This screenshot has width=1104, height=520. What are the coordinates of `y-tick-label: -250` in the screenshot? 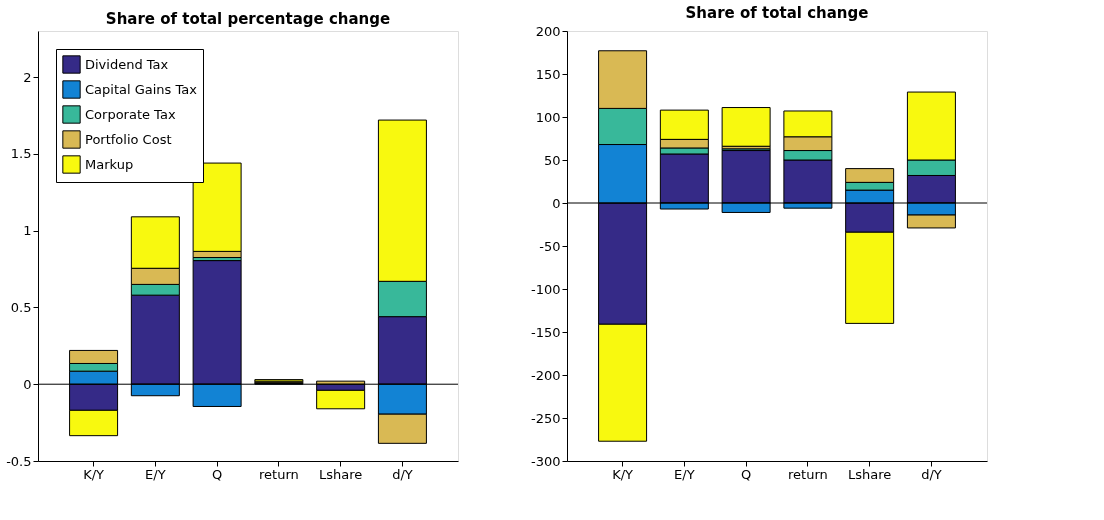 It's located at (545, 418).